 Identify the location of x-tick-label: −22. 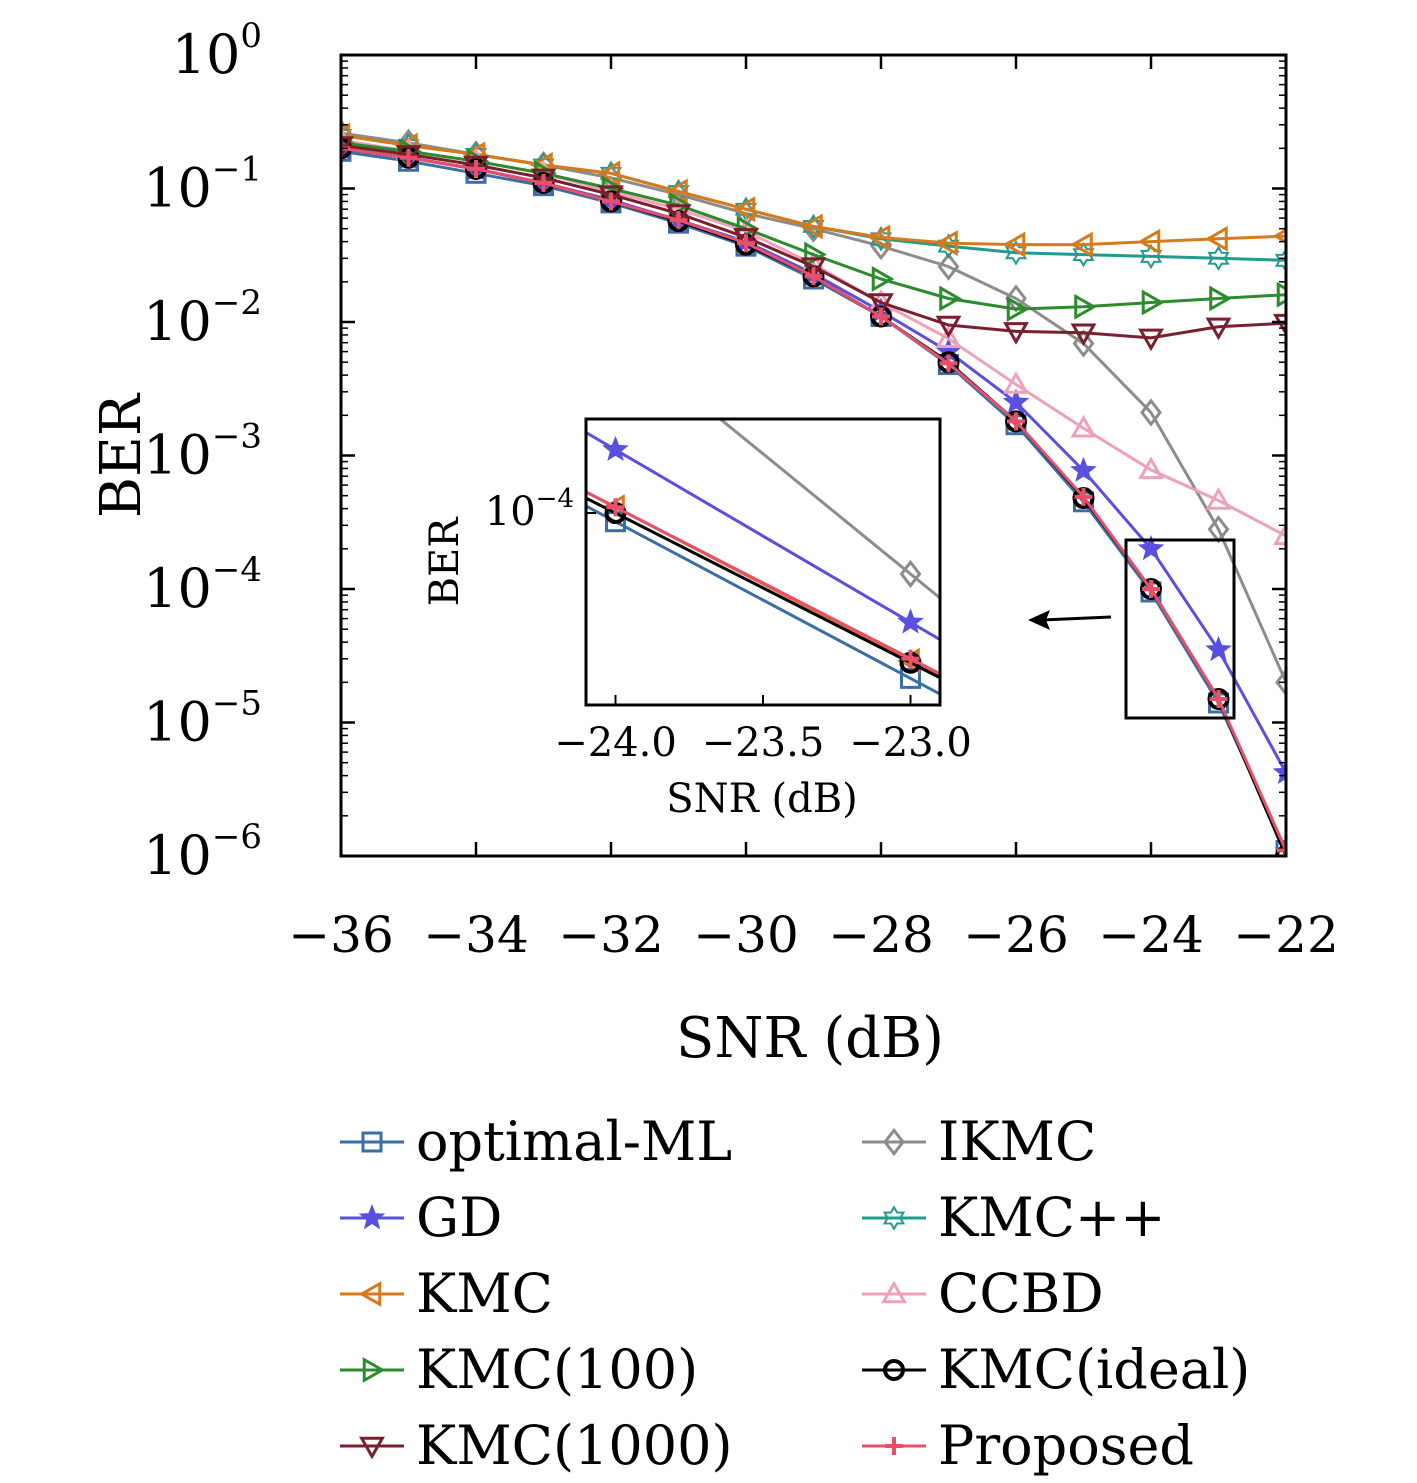
(1286, 935).